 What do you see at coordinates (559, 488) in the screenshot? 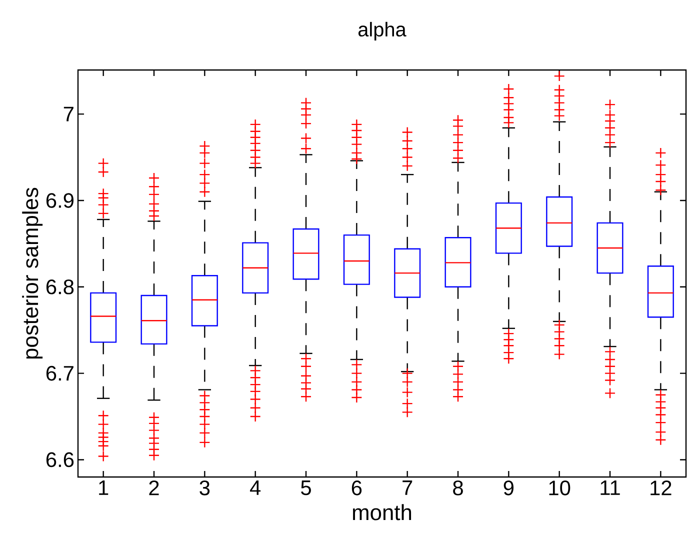
I see `x-tick-label: 10` at bounding box center [559, 488].